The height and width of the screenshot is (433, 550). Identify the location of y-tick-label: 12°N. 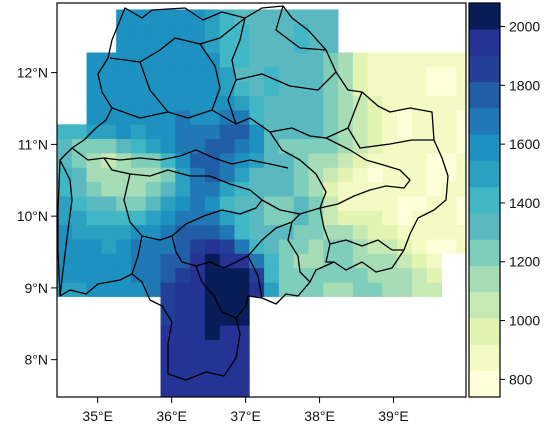
(32, 73).